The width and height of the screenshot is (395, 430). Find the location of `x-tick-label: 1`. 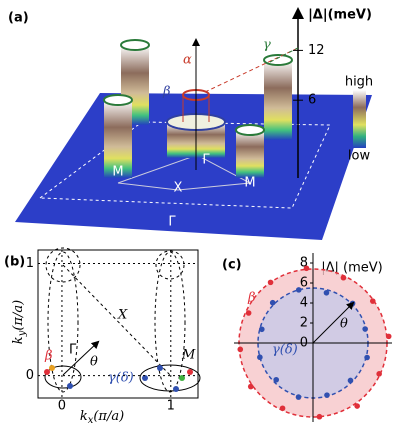

x-tick-label: 1 is located at coordinates (171, 406).